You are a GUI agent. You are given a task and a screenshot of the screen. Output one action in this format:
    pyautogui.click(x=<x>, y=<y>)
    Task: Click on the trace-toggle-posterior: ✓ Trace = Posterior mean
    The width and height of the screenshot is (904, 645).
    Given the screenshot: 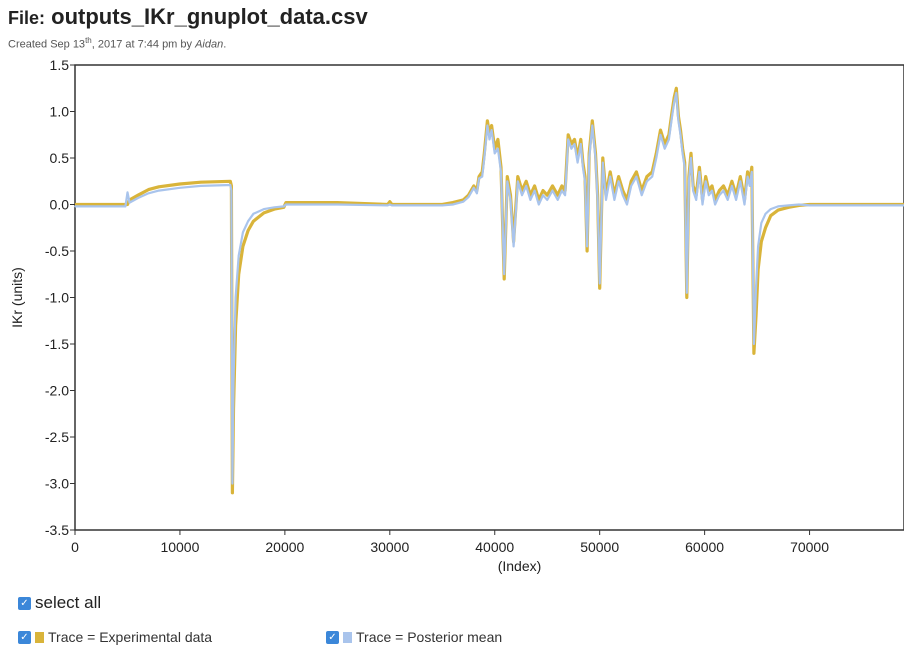 What is the action you would take?
    pyautogui.click(x=414, y=637)
    